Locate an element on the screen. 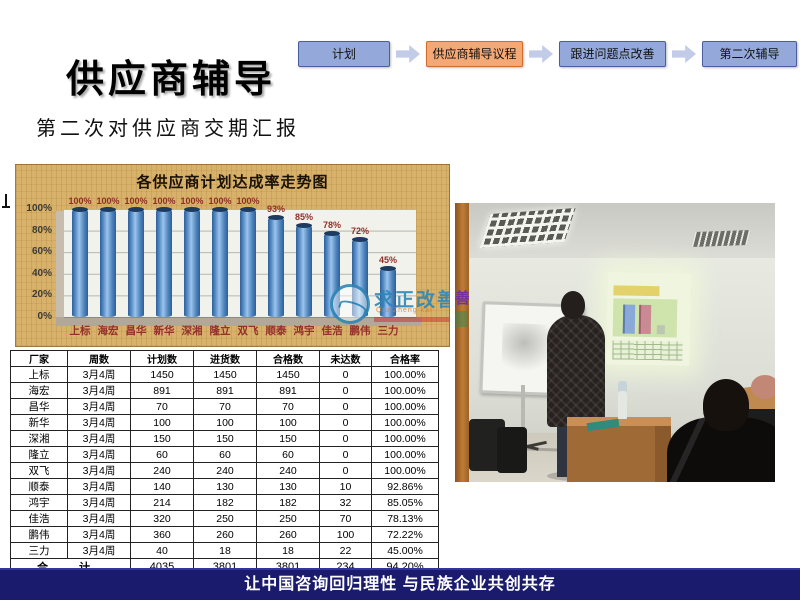 This screenshot has width=800, height=600. table-cell: 45.00% is located at coordinates (405, 550).